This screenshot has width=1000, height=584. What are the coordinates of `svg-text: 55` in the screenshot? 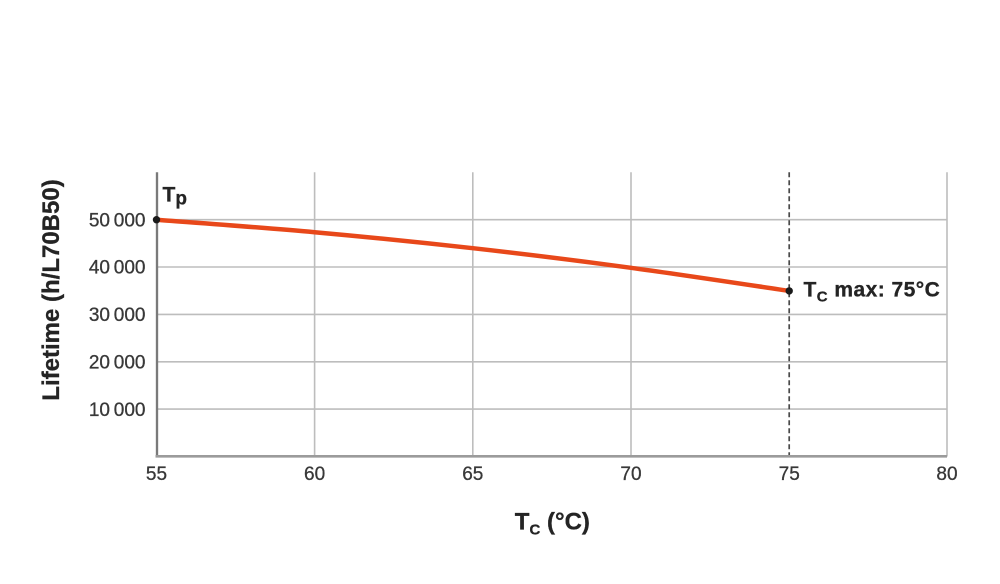 It's located at (156, 474).